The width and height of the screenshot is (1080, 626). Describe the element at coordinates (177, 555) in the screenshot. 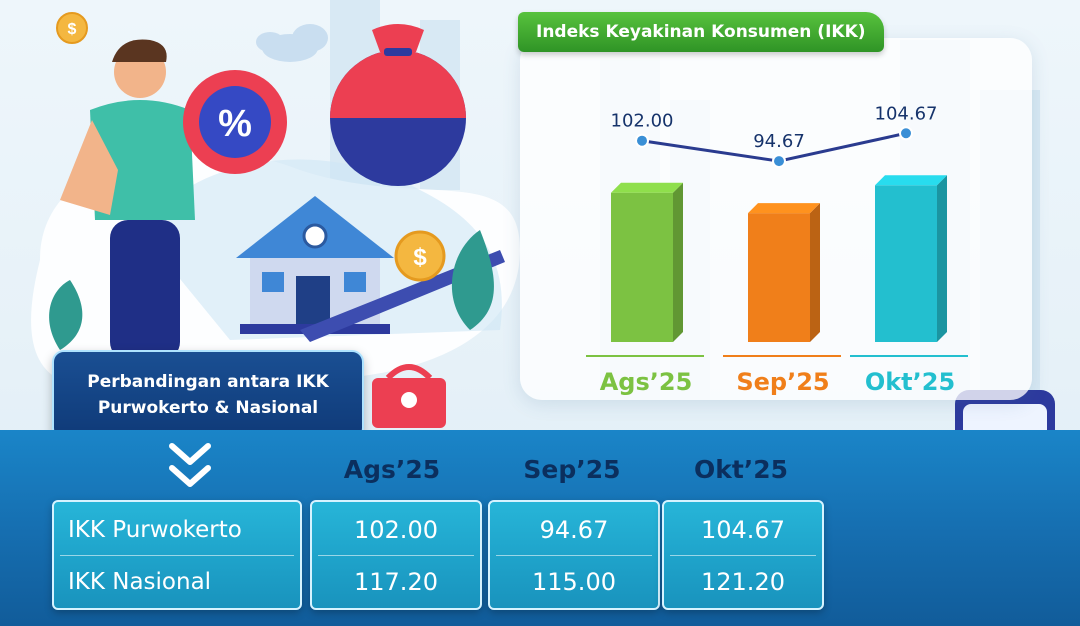

I see `row-label-column: IKK Purwokerto IKK Nasional` at that location.